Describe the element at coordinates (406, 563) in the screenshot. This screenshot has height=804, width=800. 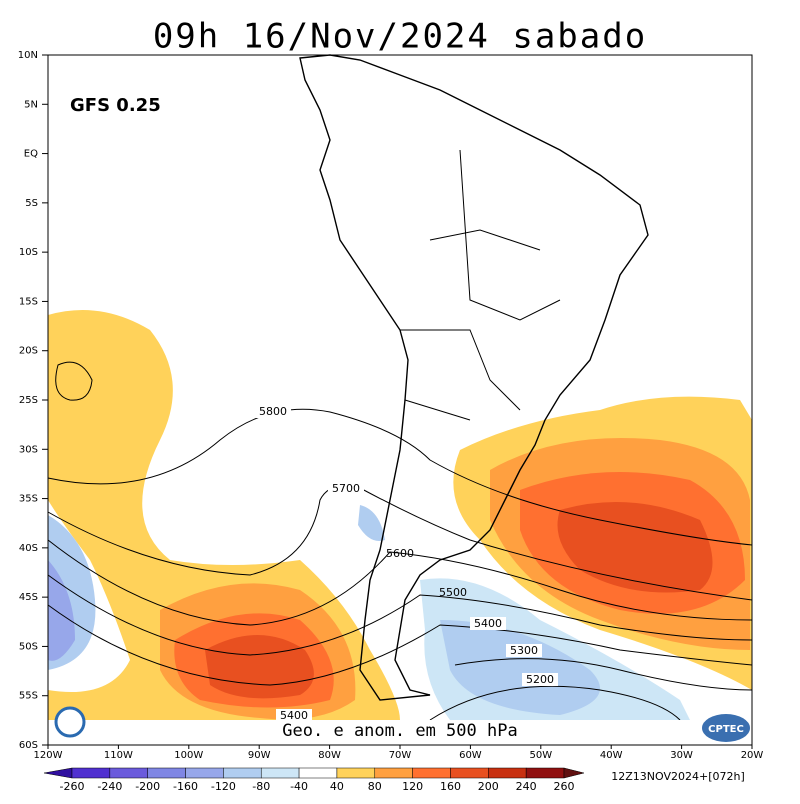
I see `contour-labels: 5800 5700 5600 5500 5400 5300 5200 5400` at that location.